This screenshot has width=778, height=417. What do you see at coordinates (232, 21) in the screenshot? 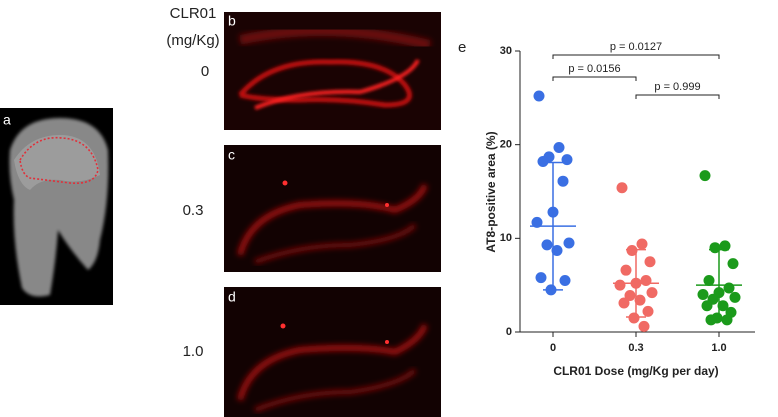
I see `panel-label: b` at bounding box center [232, 21].